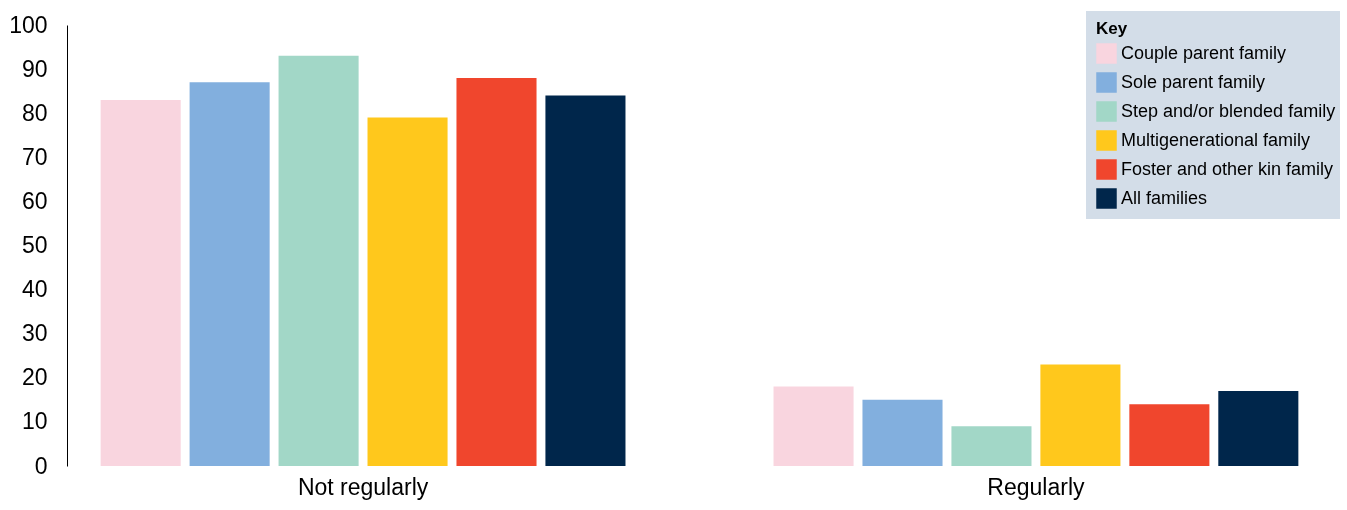 Image resolution: width=1347 pixels, height=510 pixels. I want to click on legend-label: Sole parent family, so click(1193, 81).